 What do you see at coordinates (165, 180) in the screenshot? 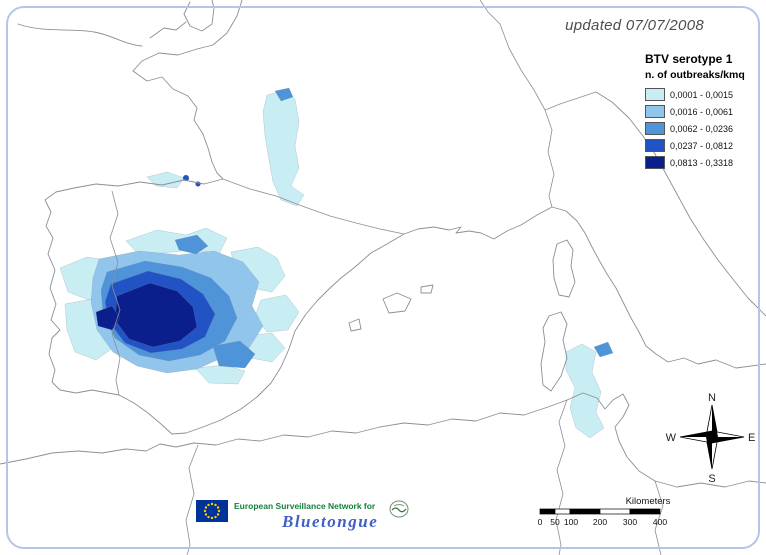
I see `outbreak-region-north-coast` at bounding box center [165, 180].